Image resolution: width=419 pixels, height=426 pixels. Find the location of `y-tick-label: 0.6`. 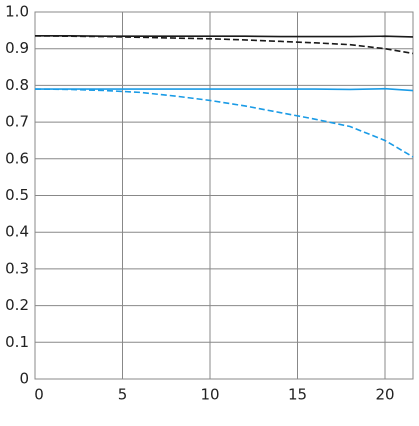

y-tick-label: 0.6 is located at coordinates (17, 158).